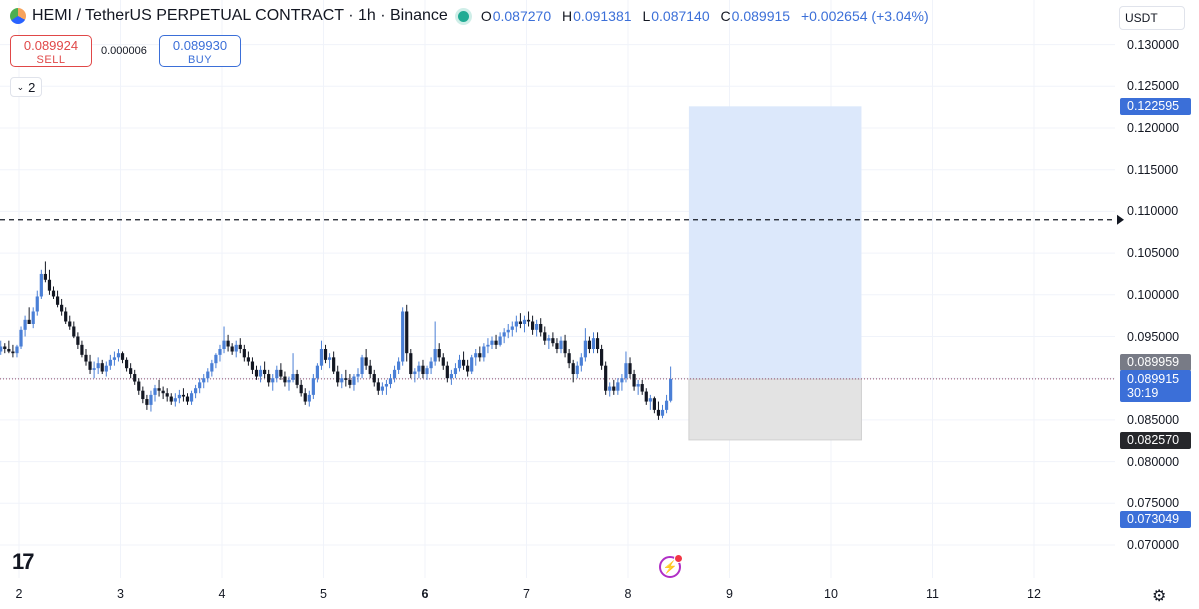  I want to click on price-tick-label: 0.115000, so click(1153, 169).